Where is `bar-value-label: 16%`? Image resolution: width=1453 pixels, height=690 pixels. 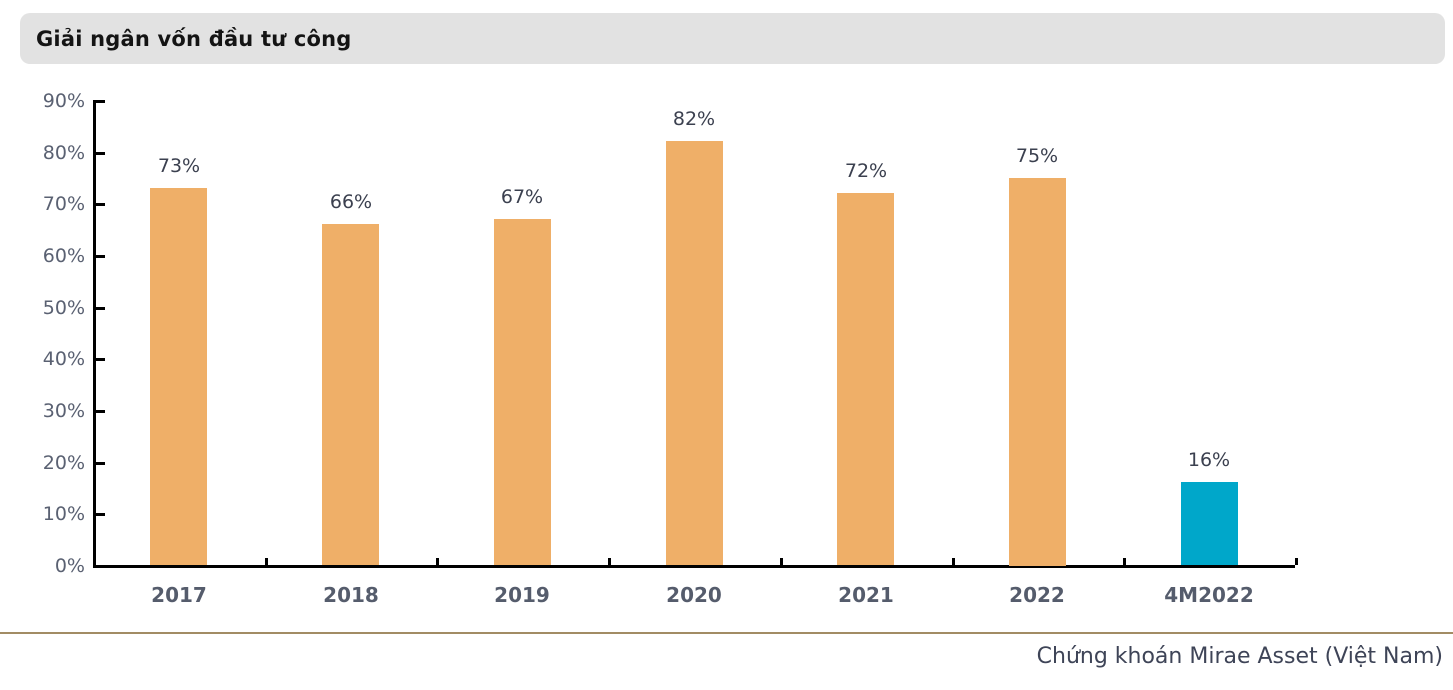
bar-value-label: 16% is located at coordinates (1209, 460).